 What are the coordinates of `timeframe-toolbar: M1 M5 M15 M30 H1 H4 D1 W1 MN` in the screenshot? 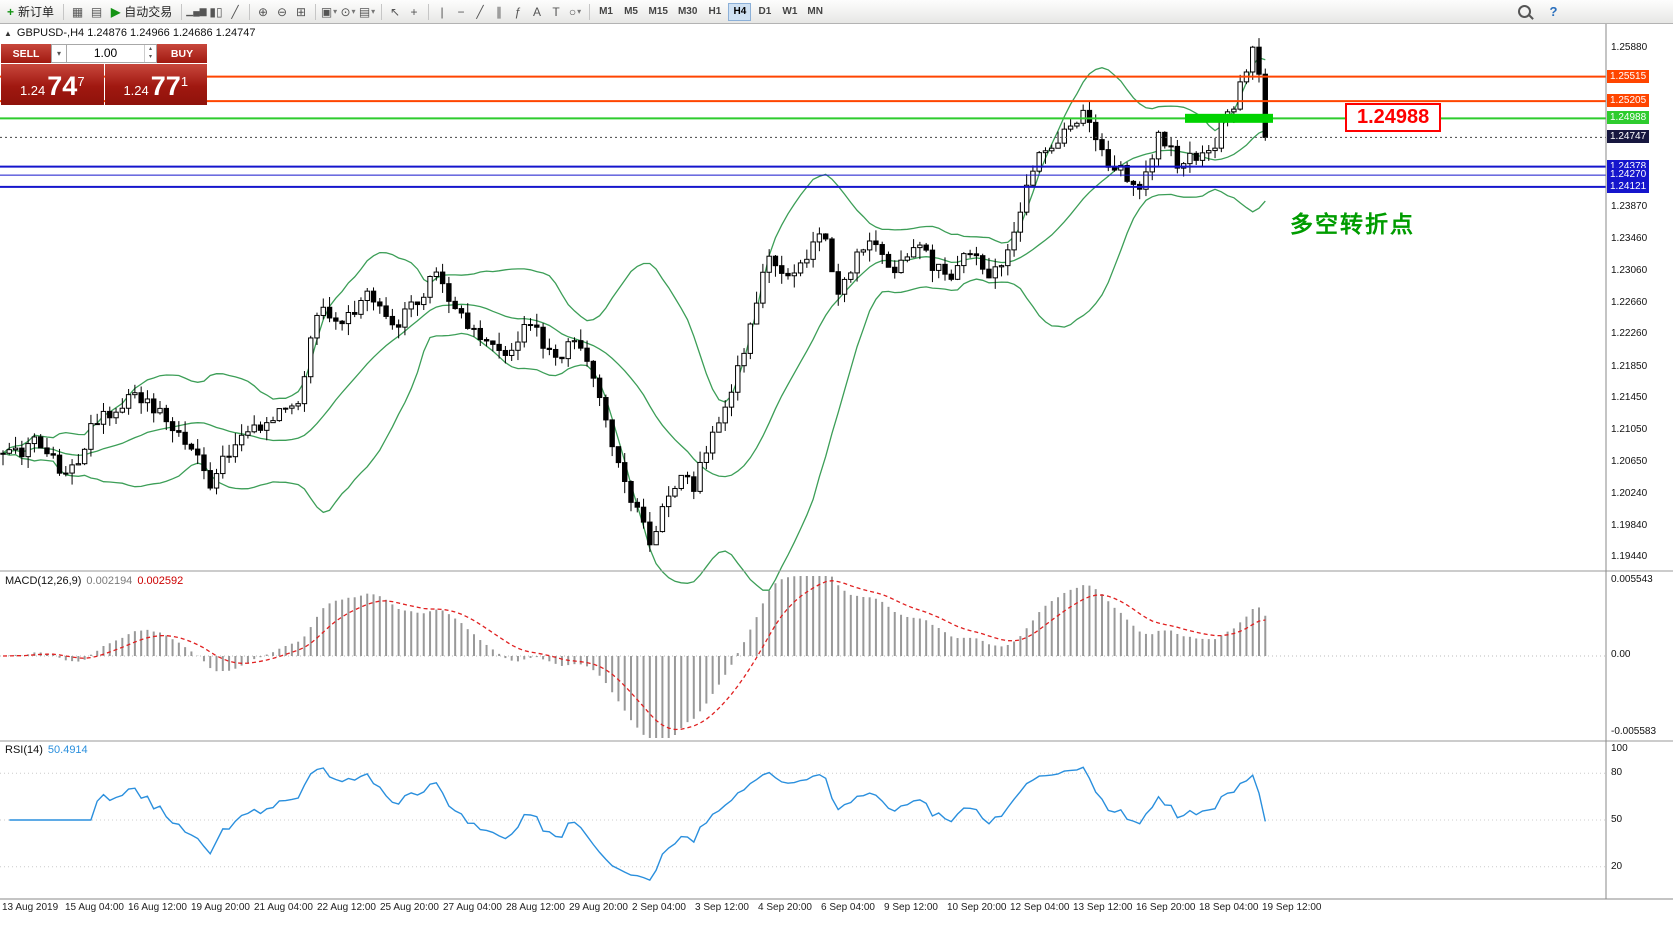 It's located at (711, 11).